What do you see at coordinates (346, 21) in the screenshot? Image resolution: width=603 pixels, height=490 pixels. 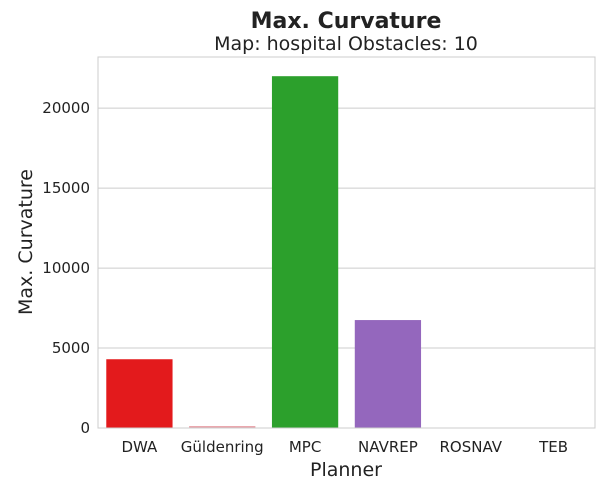 I see `chart-title: Max. Curvature` at bounding box center [346, 21].